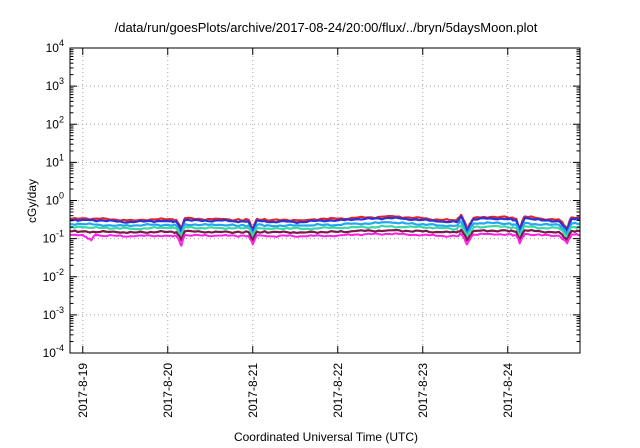 The height and width of the screenshot is (448, 640). Describe the element at coordinates (53, 351) in the screenshot. I see `y-tick-label: 10⁻⁴` at that location.